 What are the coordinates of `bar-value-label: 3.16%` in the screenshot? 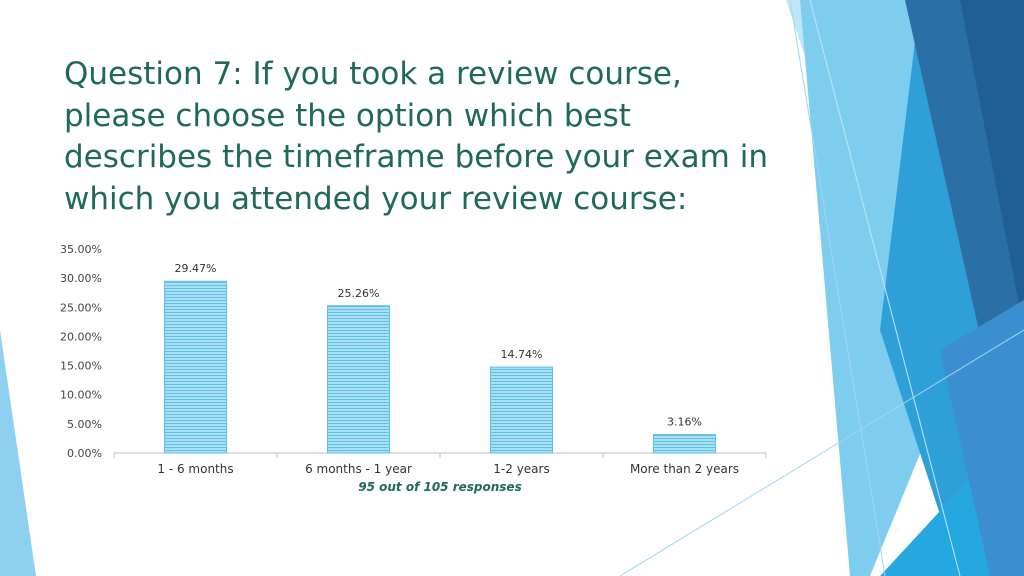 It's located at (684, 422).